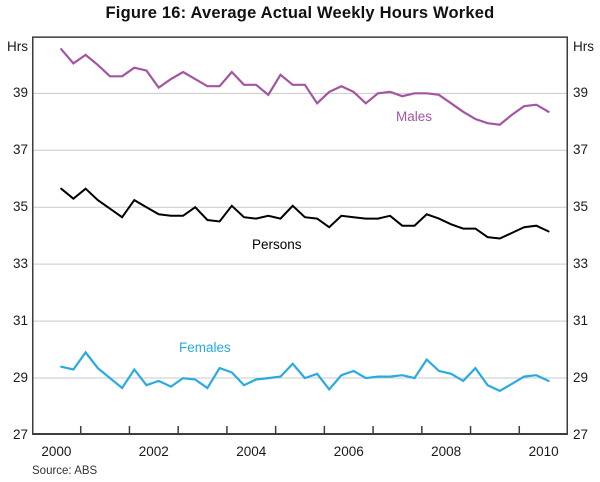  I want to click on series-line-persons, so click(305, 213).